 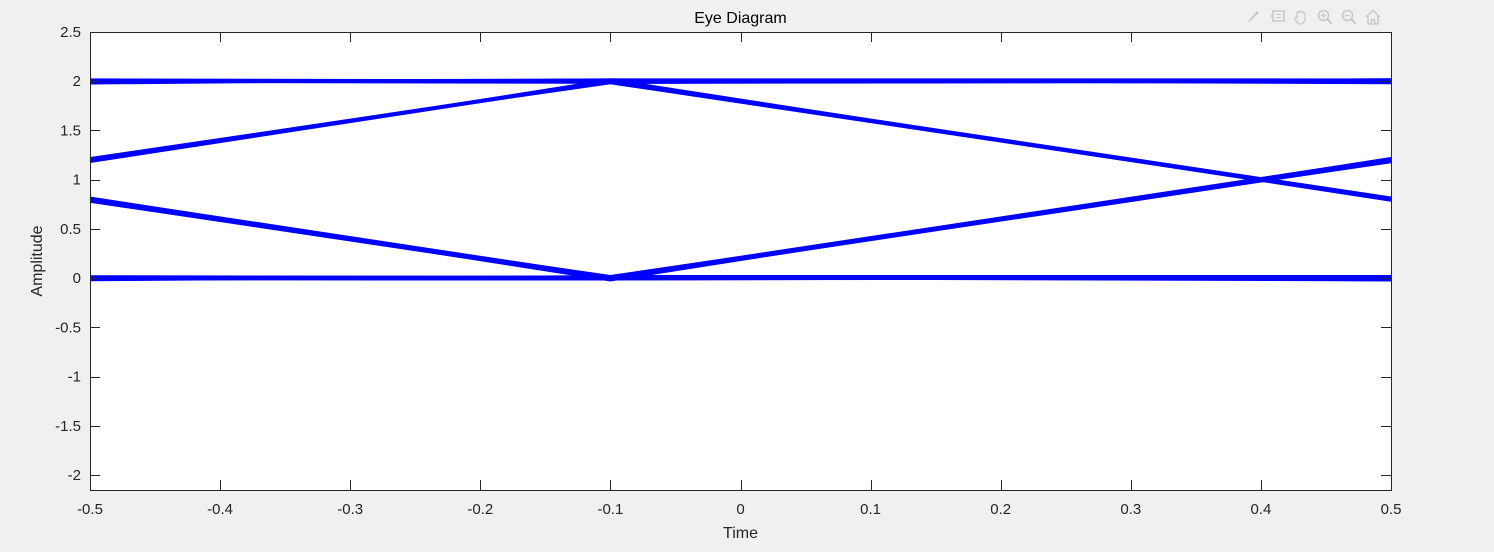 I want to click on pan-icon, so click(x=1299, y=17).